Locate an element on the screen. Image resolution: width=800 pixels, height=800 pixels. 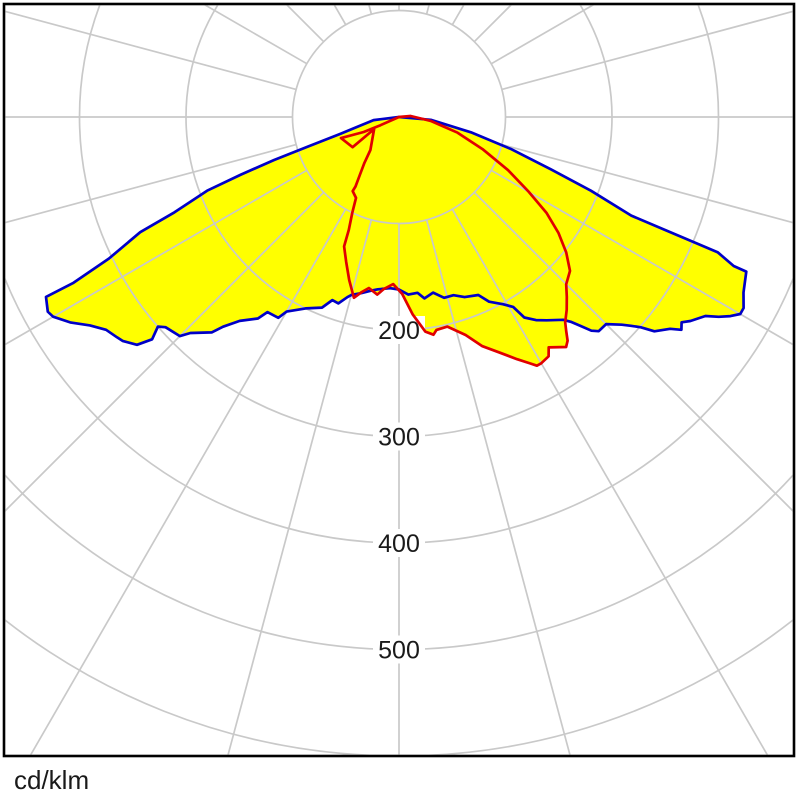
unit-label: cd/klm is located at coordinates (51, 780).